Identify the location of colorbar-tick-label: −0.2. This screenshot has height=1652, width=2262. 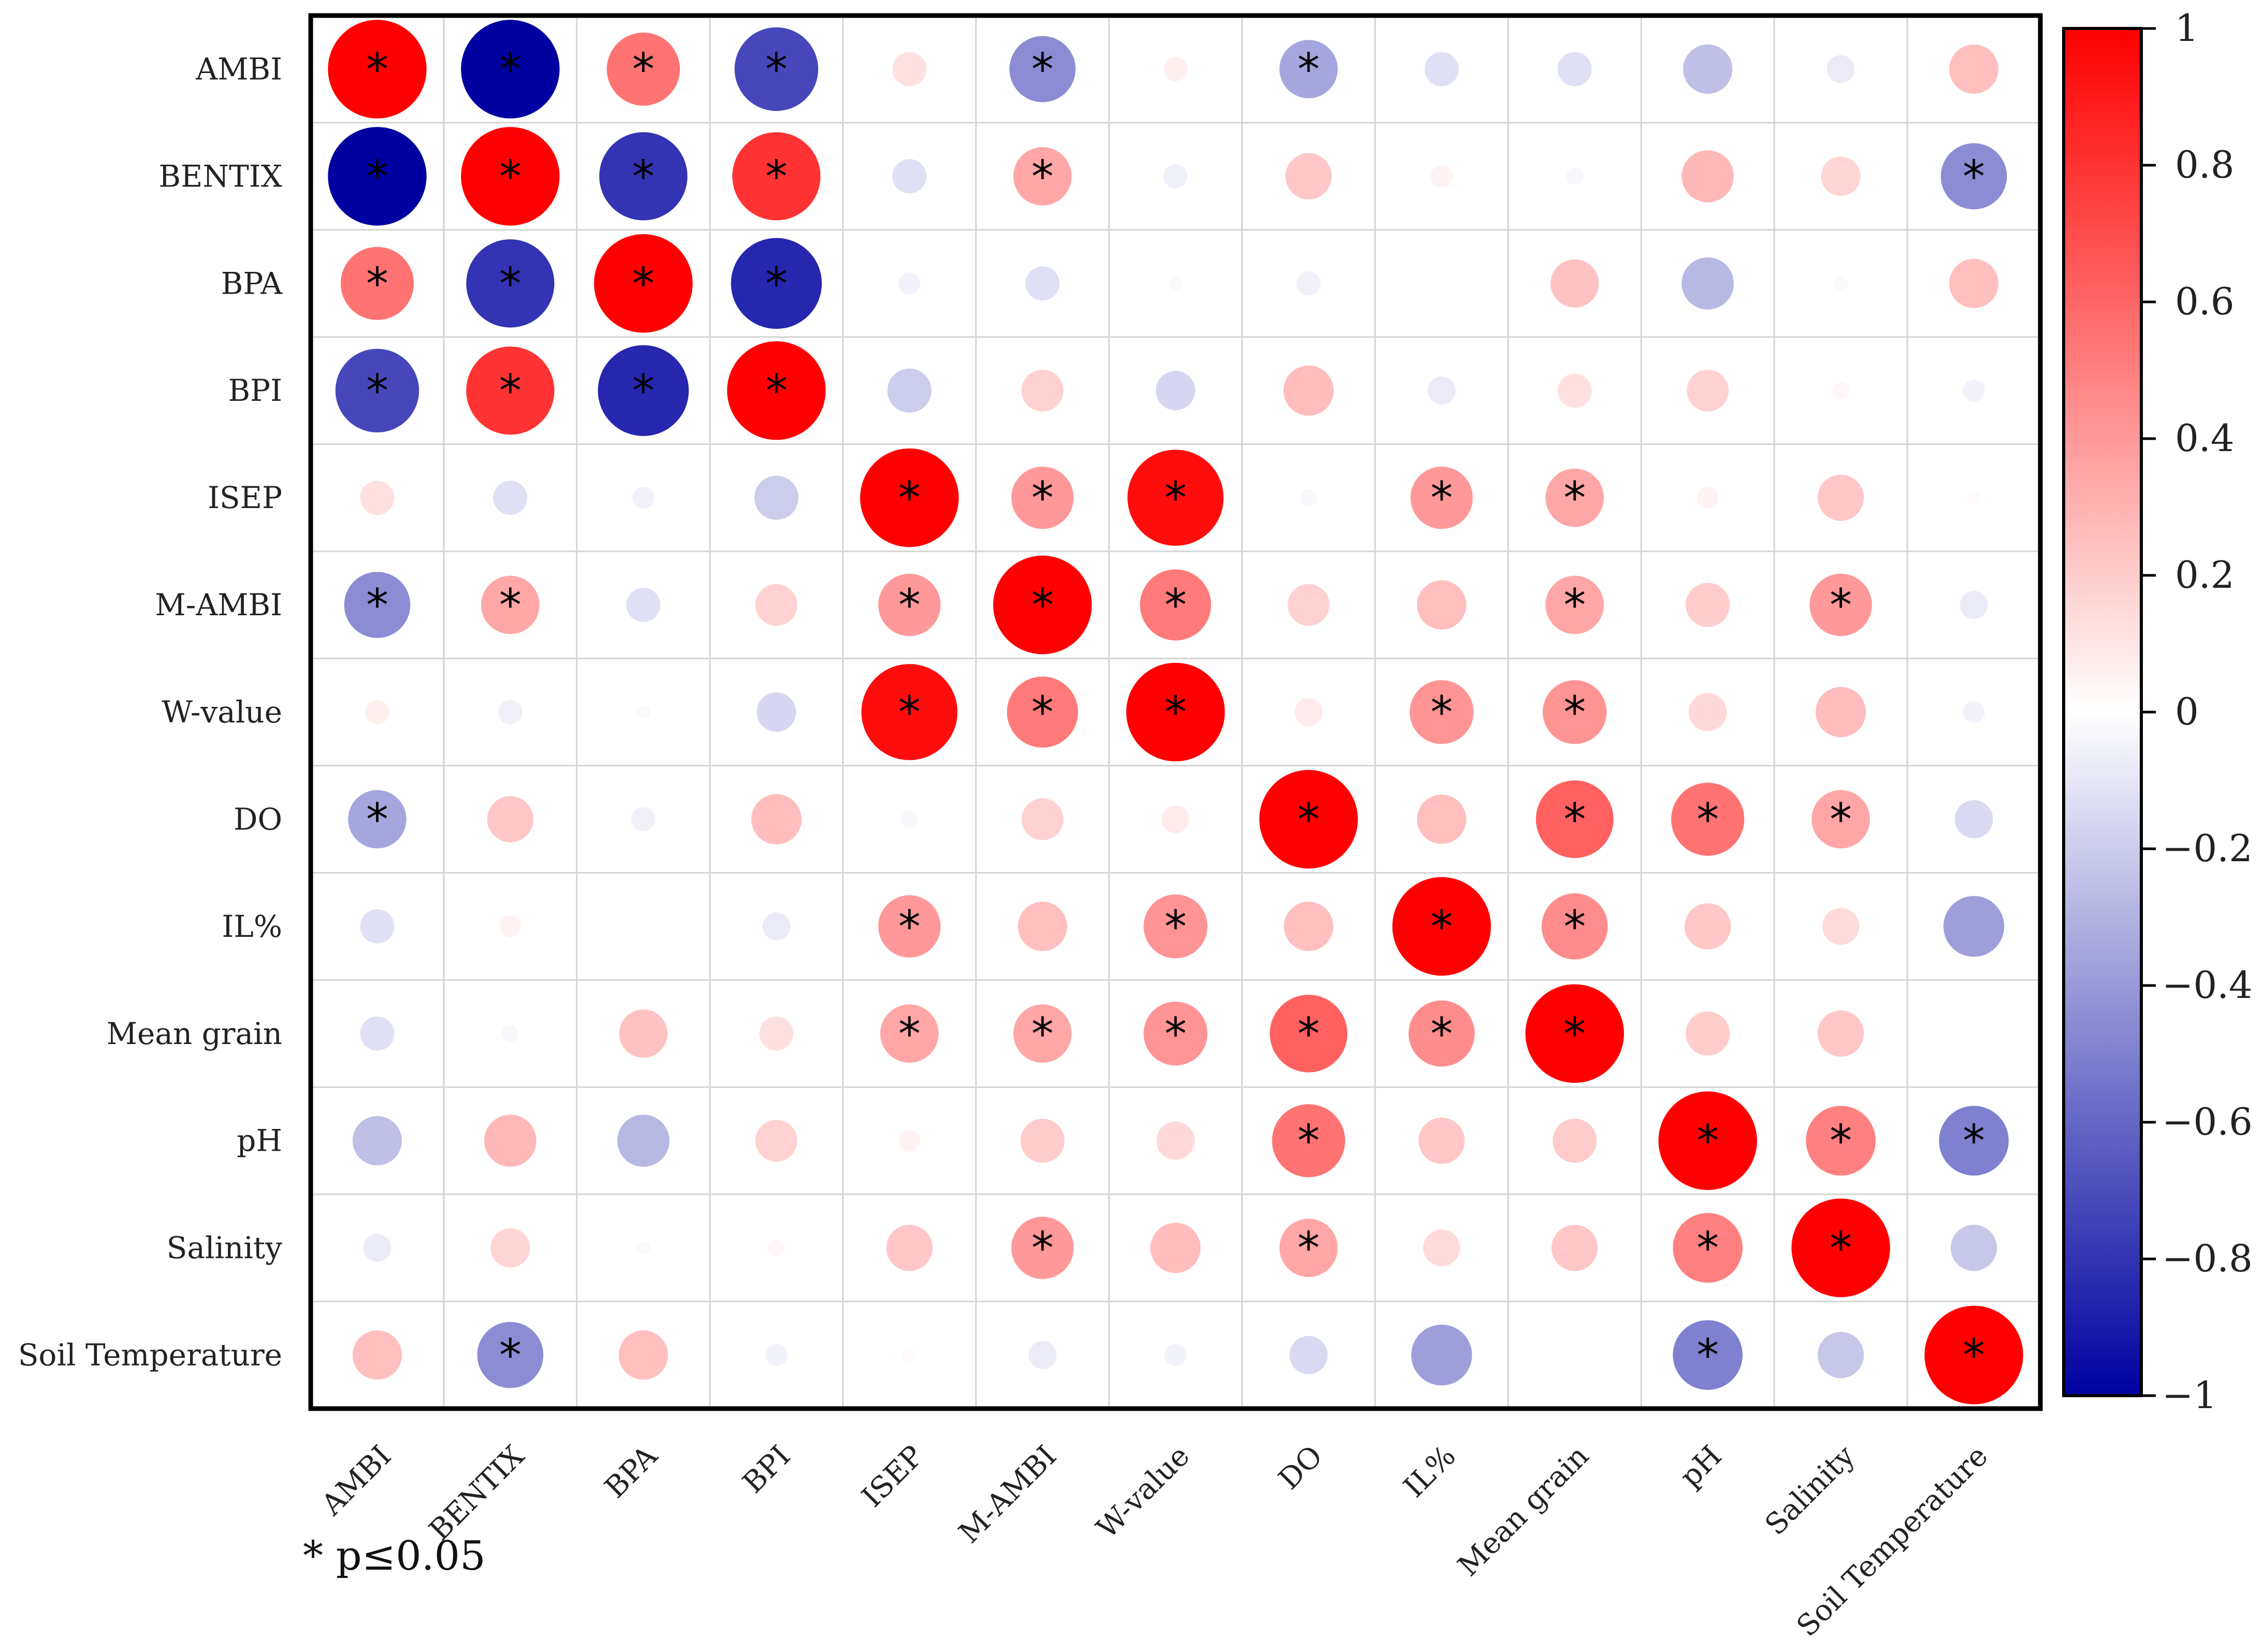
(2208, 849).